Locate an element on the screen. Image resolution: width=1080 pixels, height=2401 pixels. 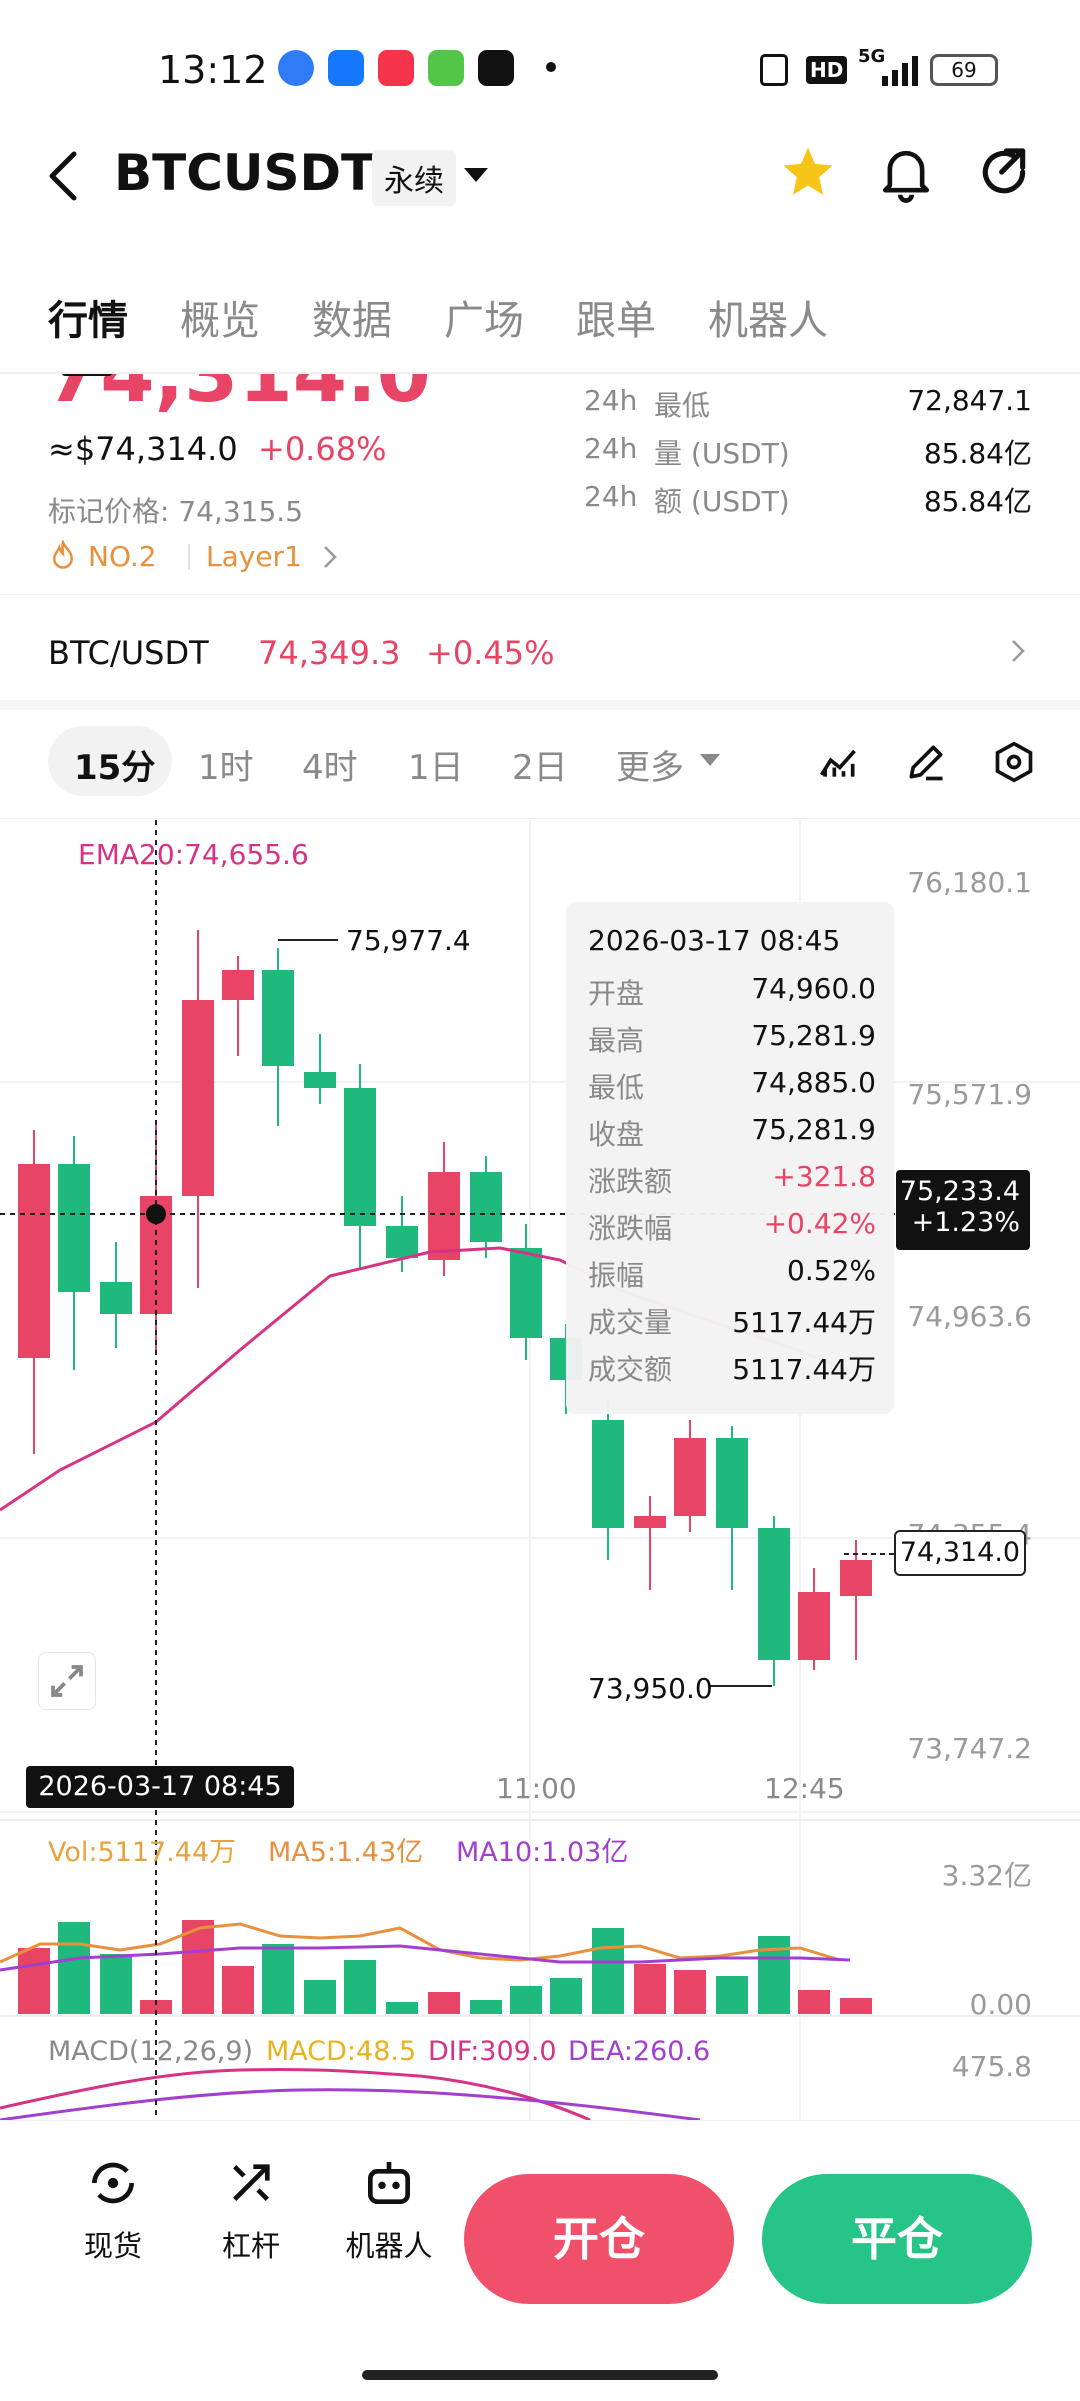
spot-icon is located at coordinates (113, 2183).